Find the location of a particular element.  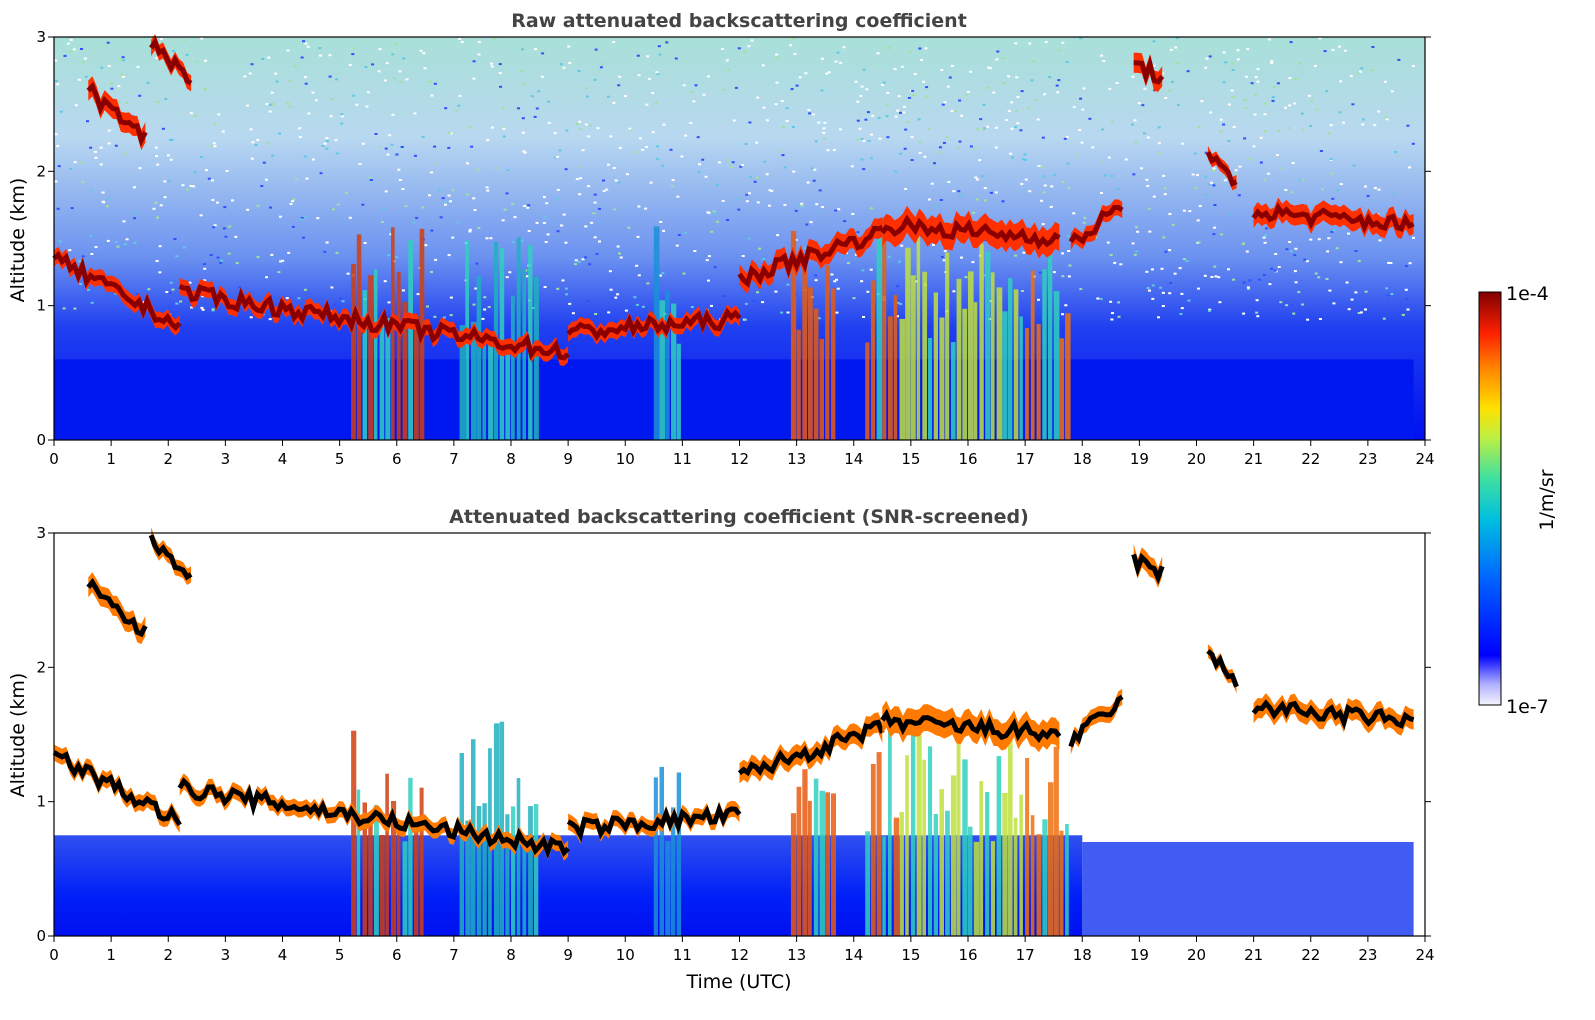

x-tick-label: 21 is located at coordinates (1253, 955).